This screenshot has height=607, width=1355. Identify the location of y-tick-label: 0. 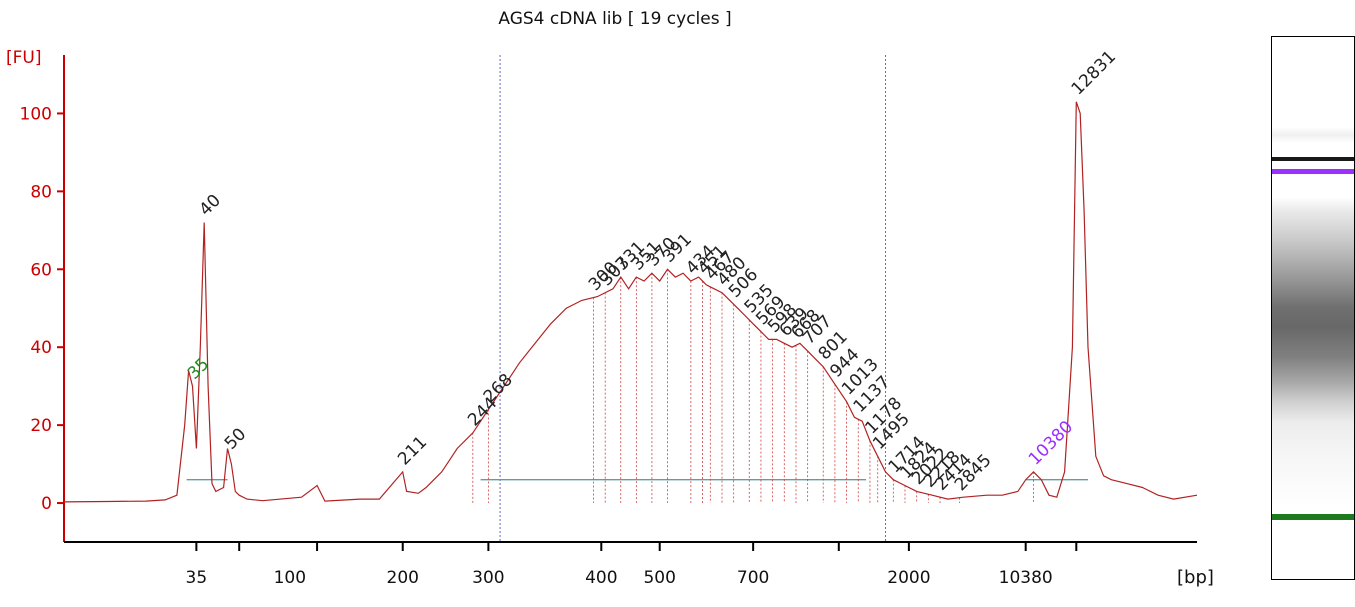
(46, 504).